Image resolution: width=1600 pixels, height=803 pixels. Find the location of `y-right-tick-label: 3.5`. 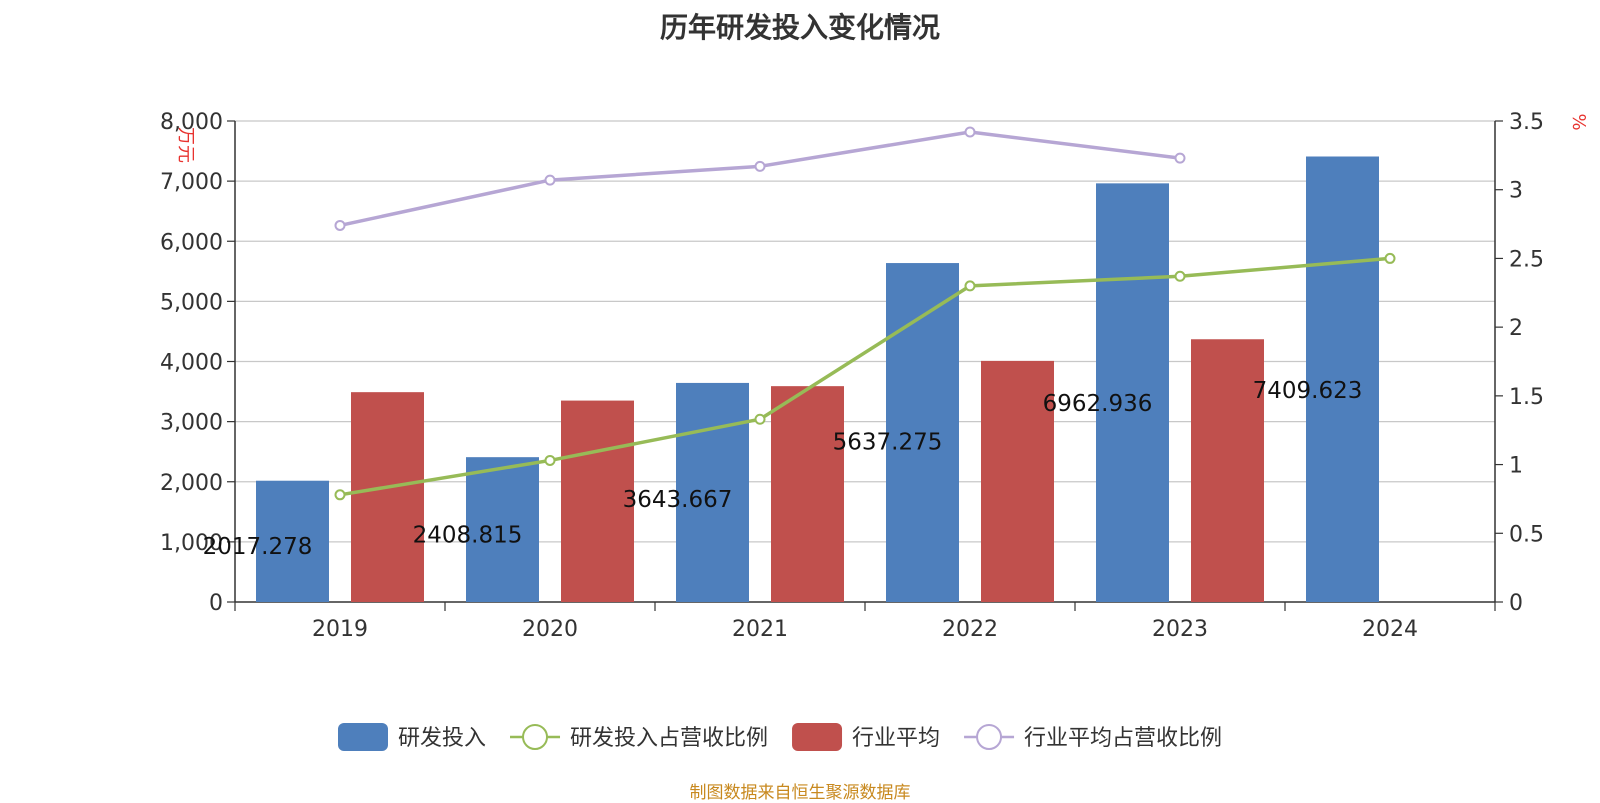

y-right-tick-label: 3.5 is located at coordinates (1526, 122).